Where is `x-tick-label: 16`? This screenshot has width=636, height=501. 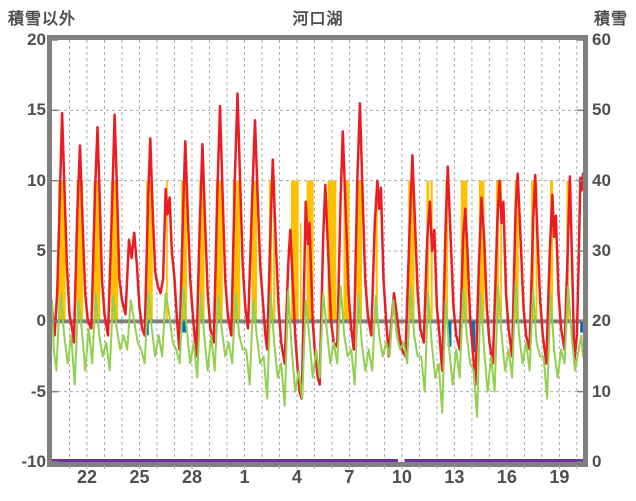 x-tick-label: 16 is located at coordinates (506, 477).